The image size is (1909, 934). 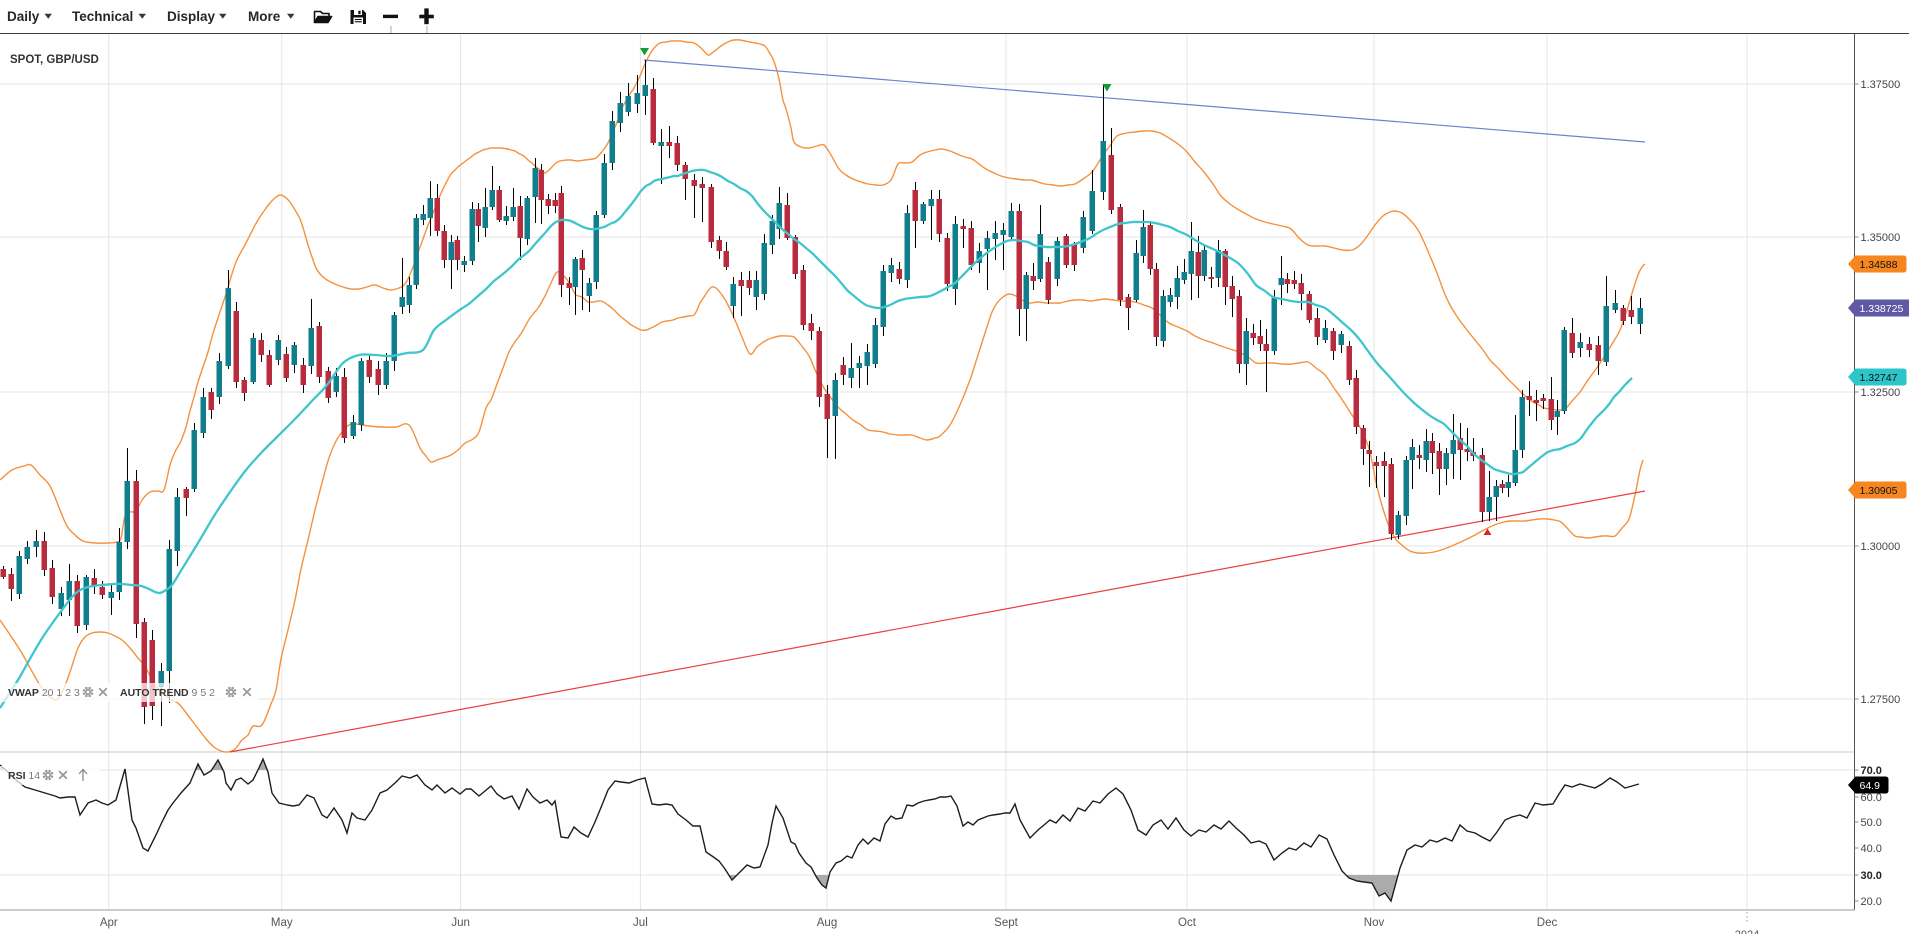 I want to click on svg-text: Sept, so click(x=1006, y=923).